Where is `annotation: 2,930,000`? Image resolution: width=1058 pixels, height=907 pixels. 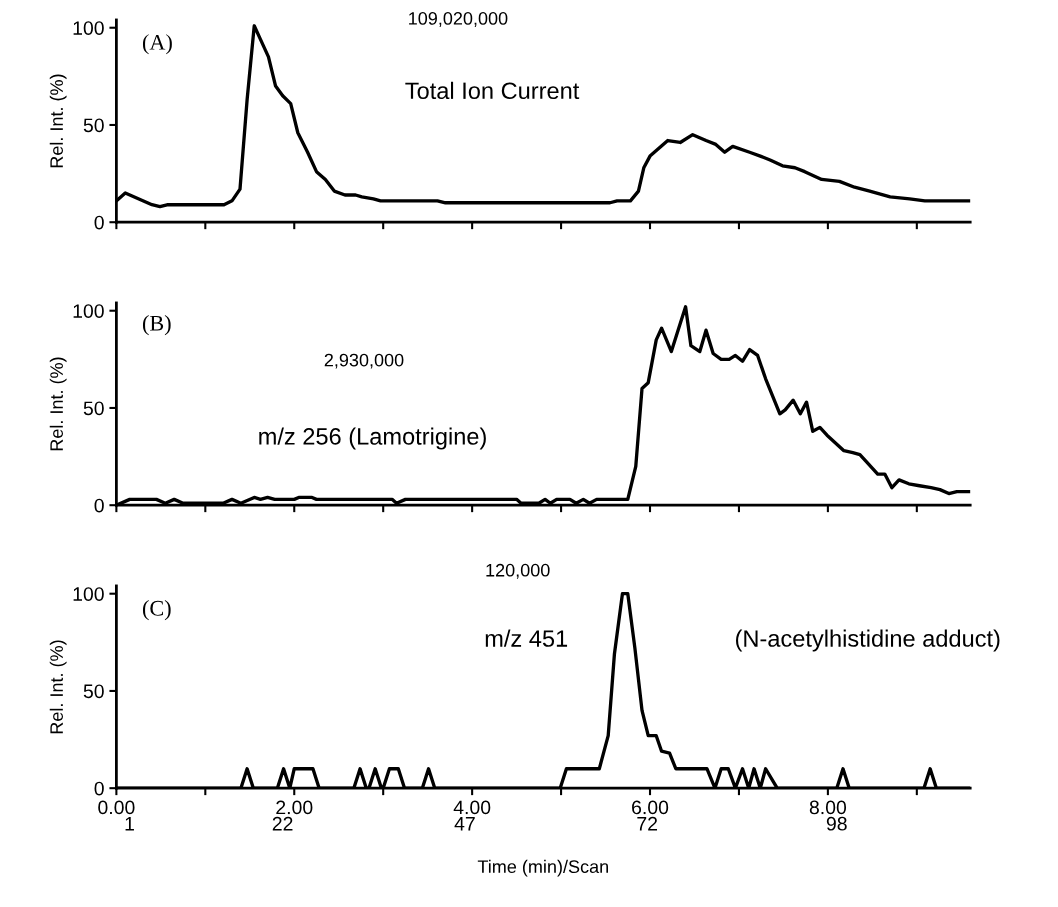 annotation: 2,930,000 is located at coordinates (364, 361).